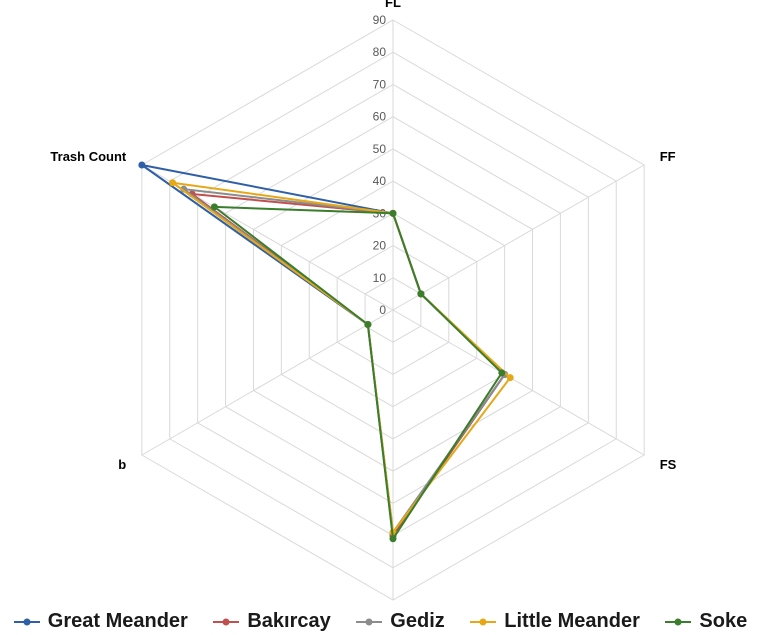  What do you see at coordinates (382, 310) in the screenshot?
I see `tick-label: 0` at bounding box center [382, 310].